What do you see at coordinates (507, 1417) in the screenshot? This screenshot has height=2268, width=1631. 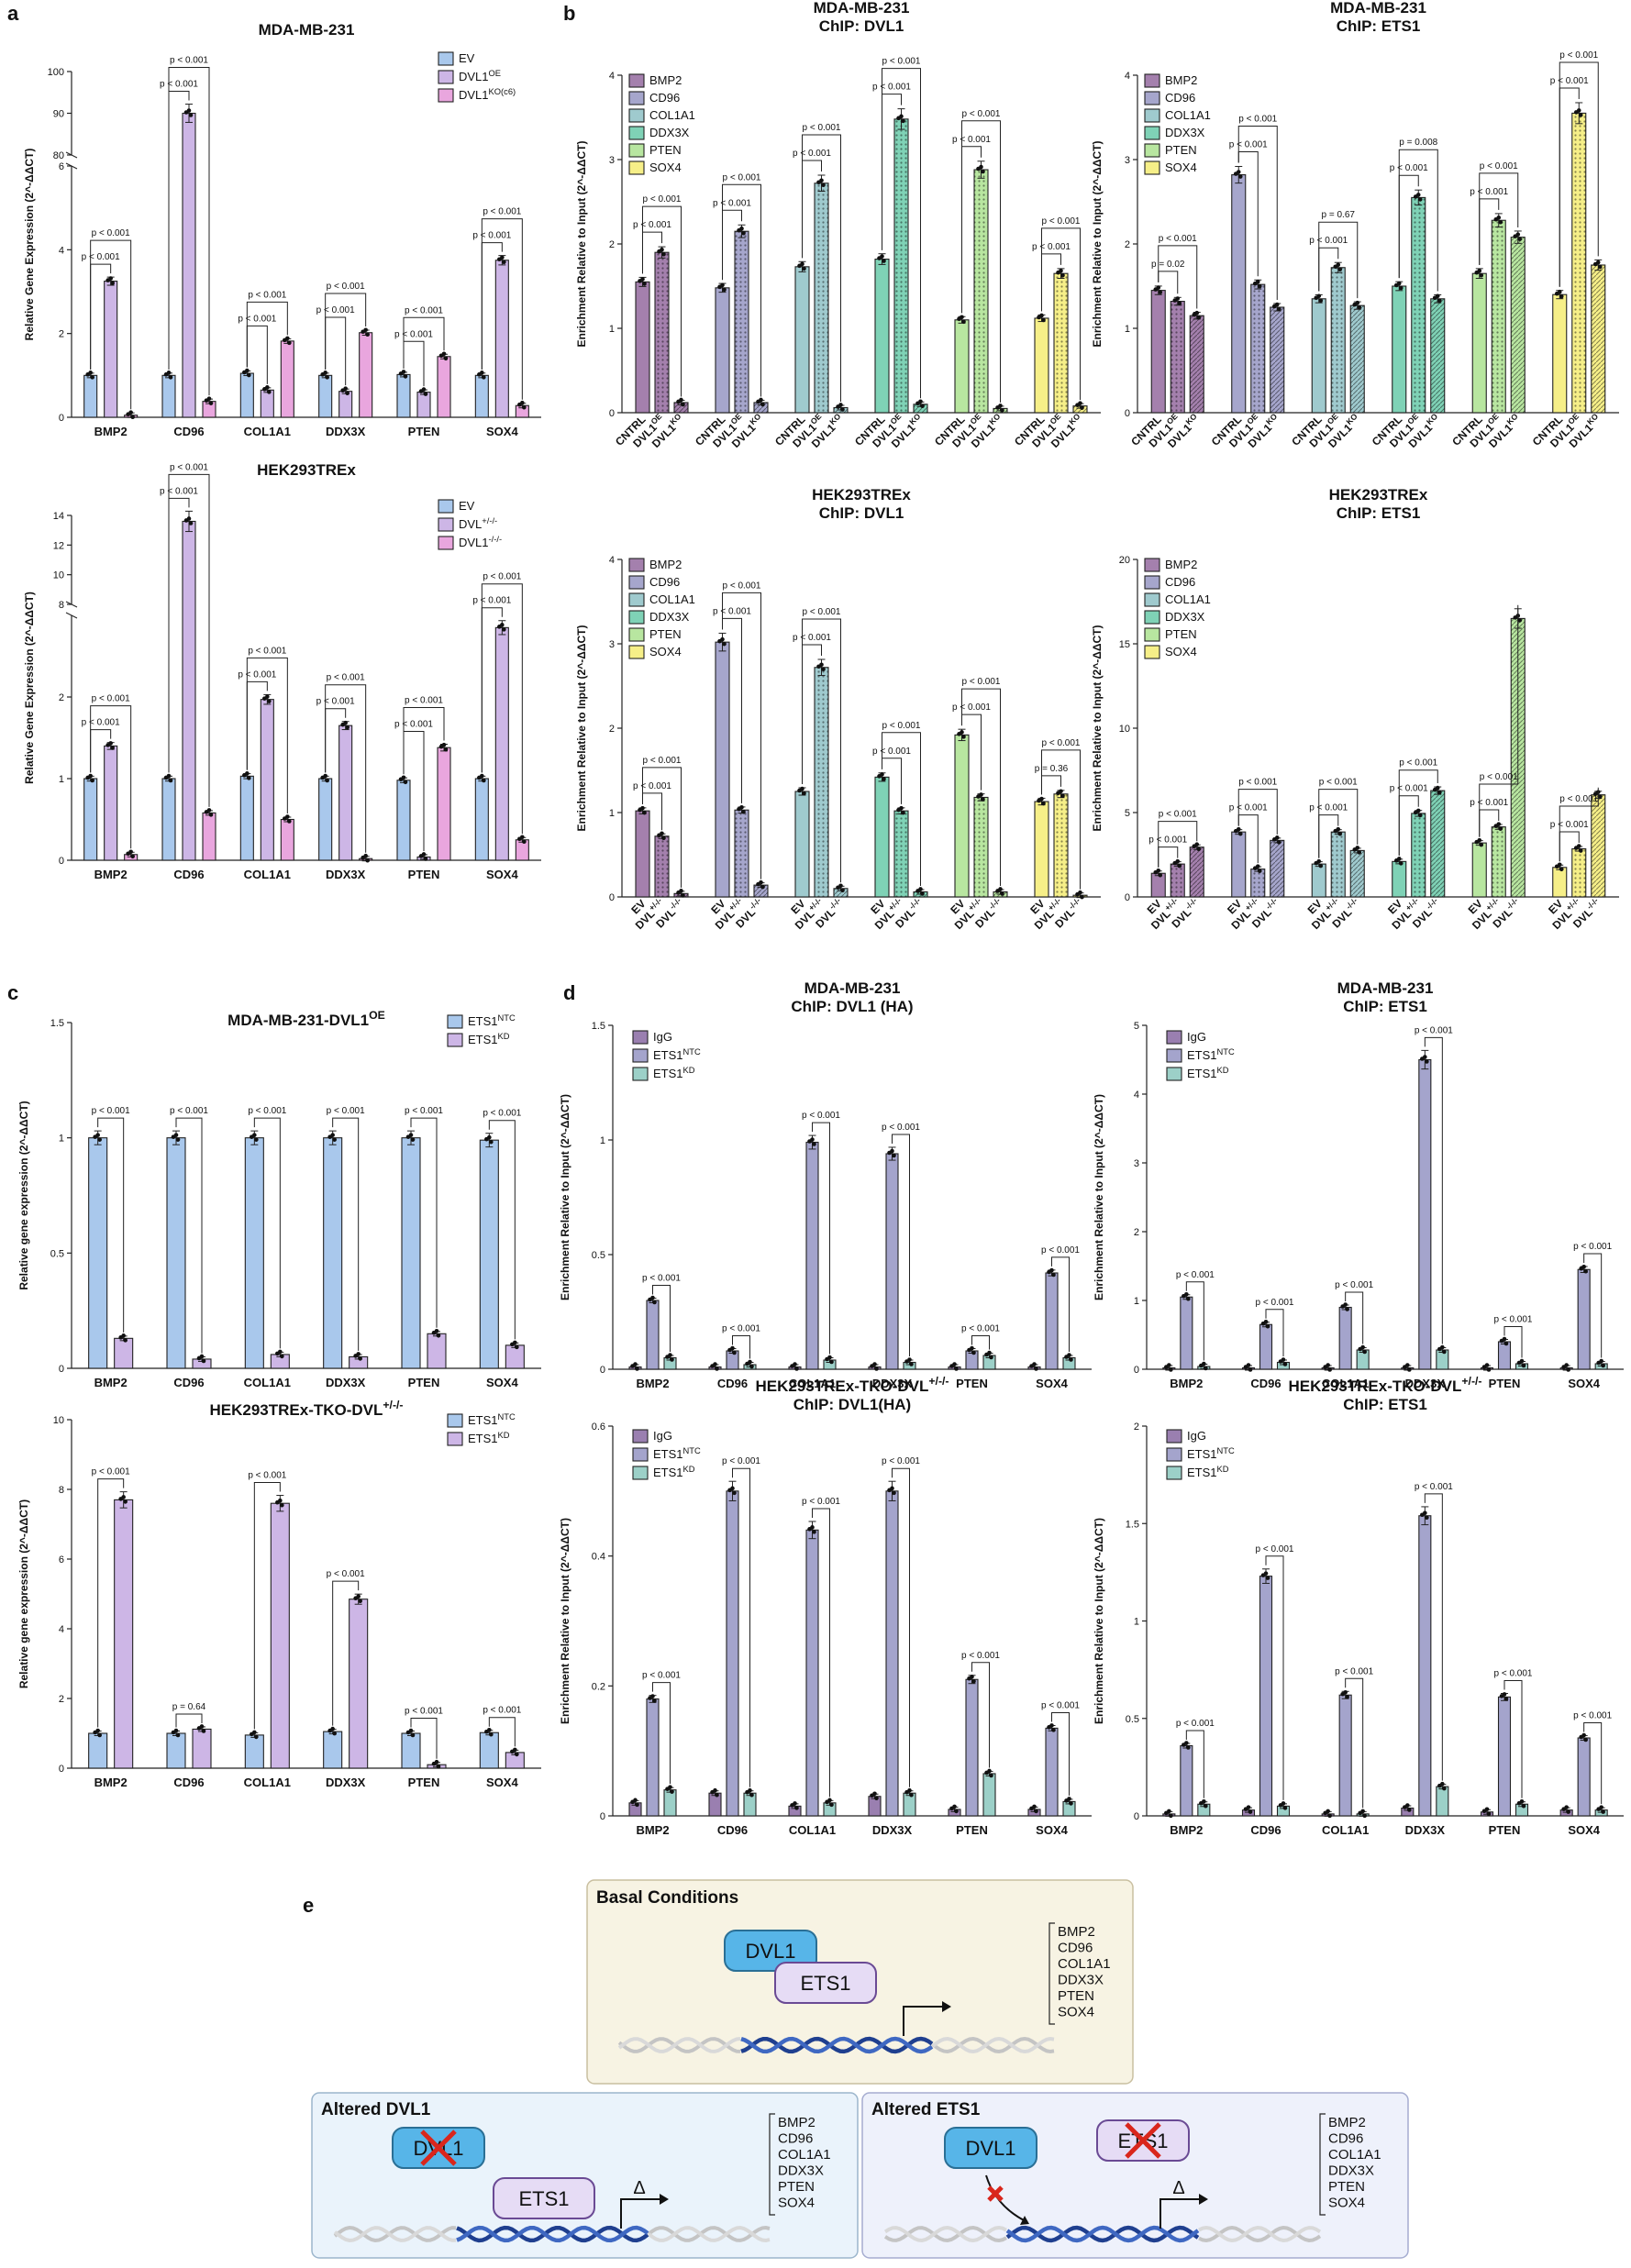 I see `legend-label-sup: NTC` at bounding box center [507, 1417].